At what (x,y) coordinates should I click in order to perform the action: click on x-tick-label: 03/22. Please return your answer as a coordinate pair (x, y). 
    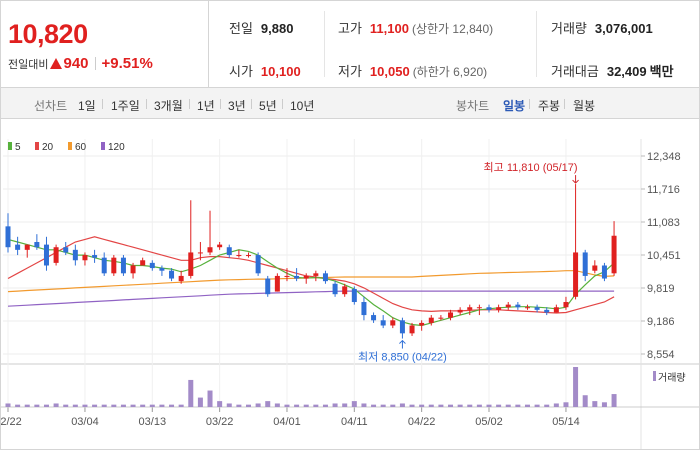
    Looking at the image, I should click on (220, 422).